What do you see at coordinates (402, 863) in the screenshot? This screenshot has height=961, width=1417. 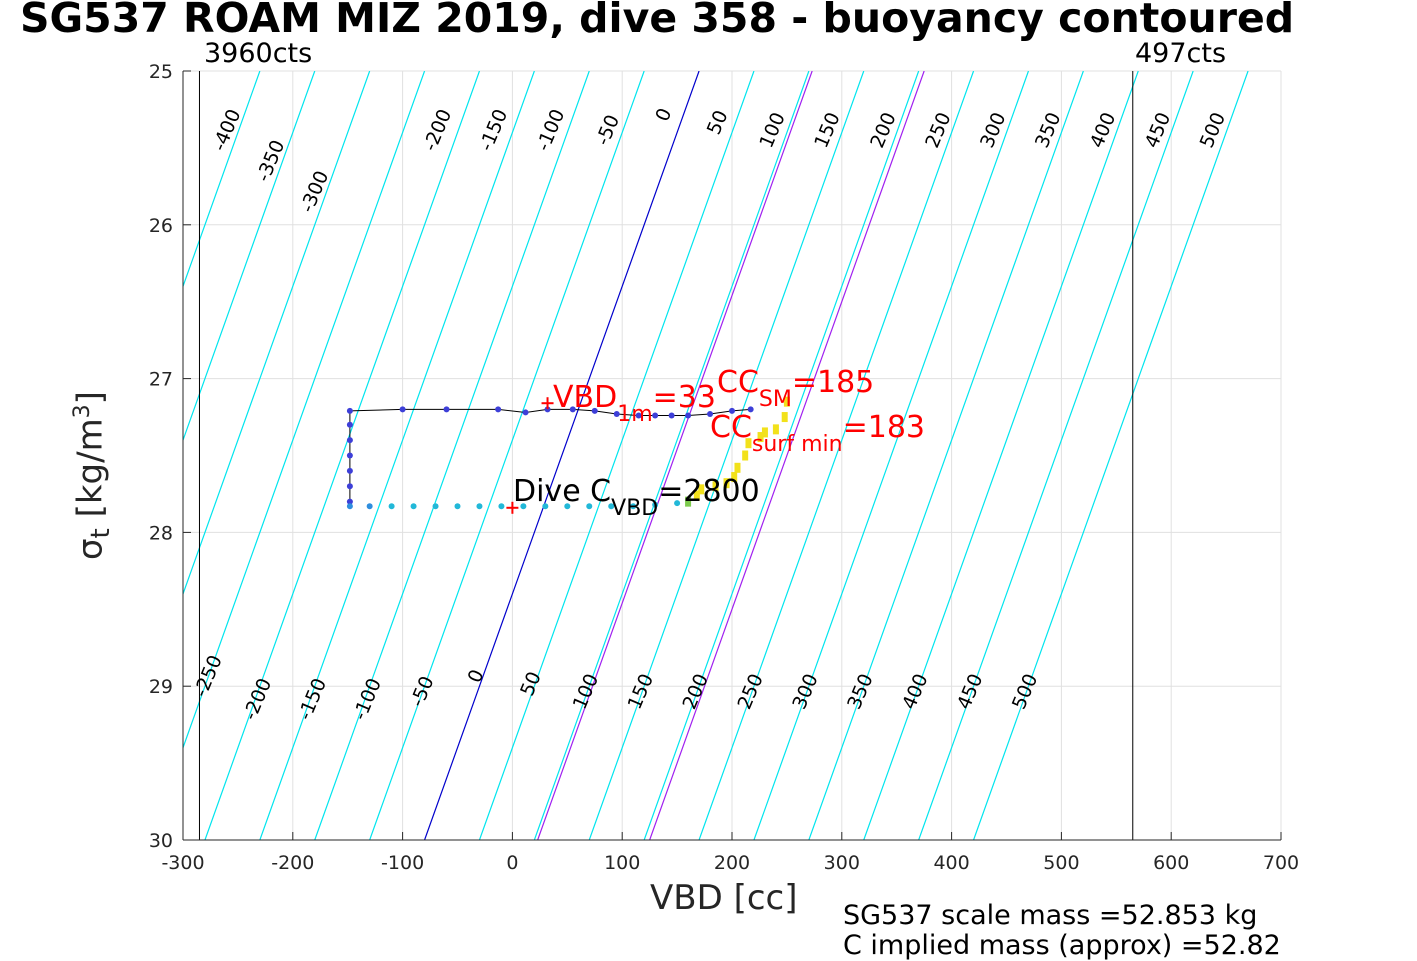 I see `x-tick-label: -100` at bounding box center [402, 863].